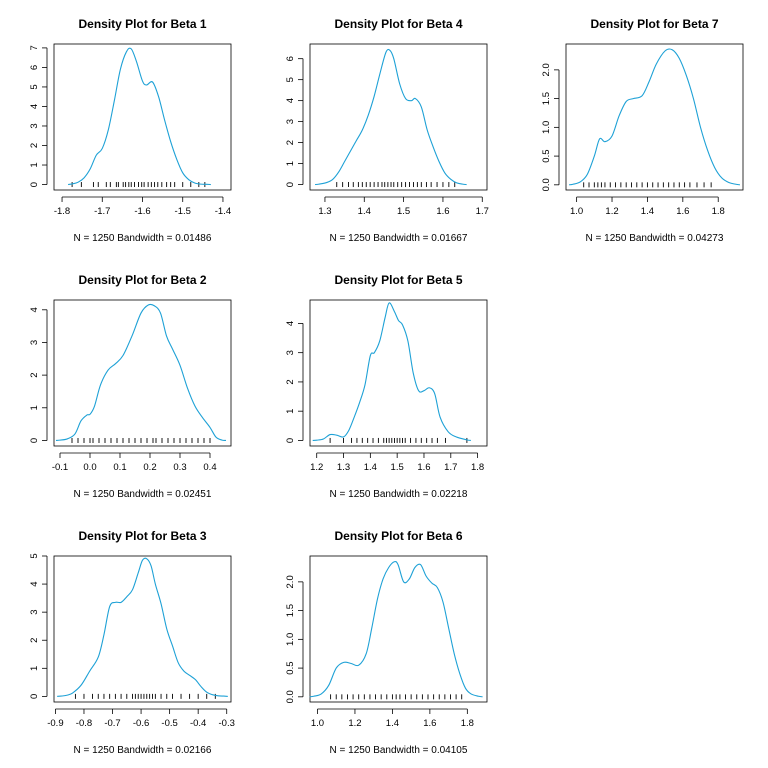 Image resolution: width=768 pixels, height=768 pixels. I want to click on panel-subtitle: N = 1250 Bandwidth = 0.01667, so click(399, 238).